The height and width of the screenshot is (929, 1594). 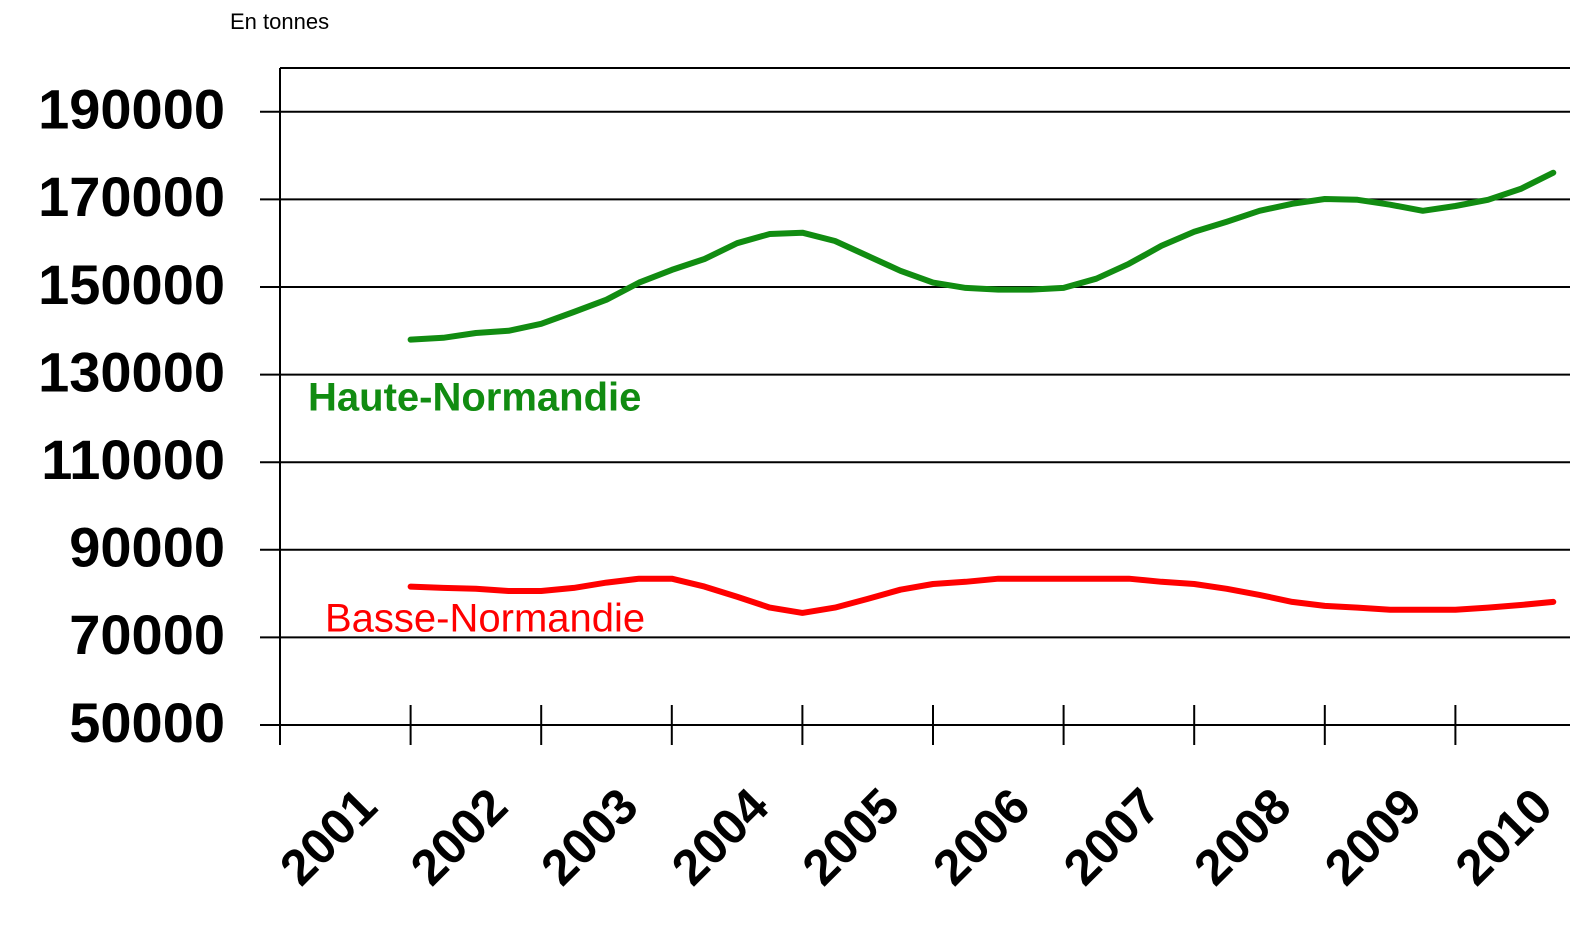 What do you see at coordinates (1373, 837) in the screenshot?
I see `x-tick-label: 2009` at bounding box center [1373, 837].